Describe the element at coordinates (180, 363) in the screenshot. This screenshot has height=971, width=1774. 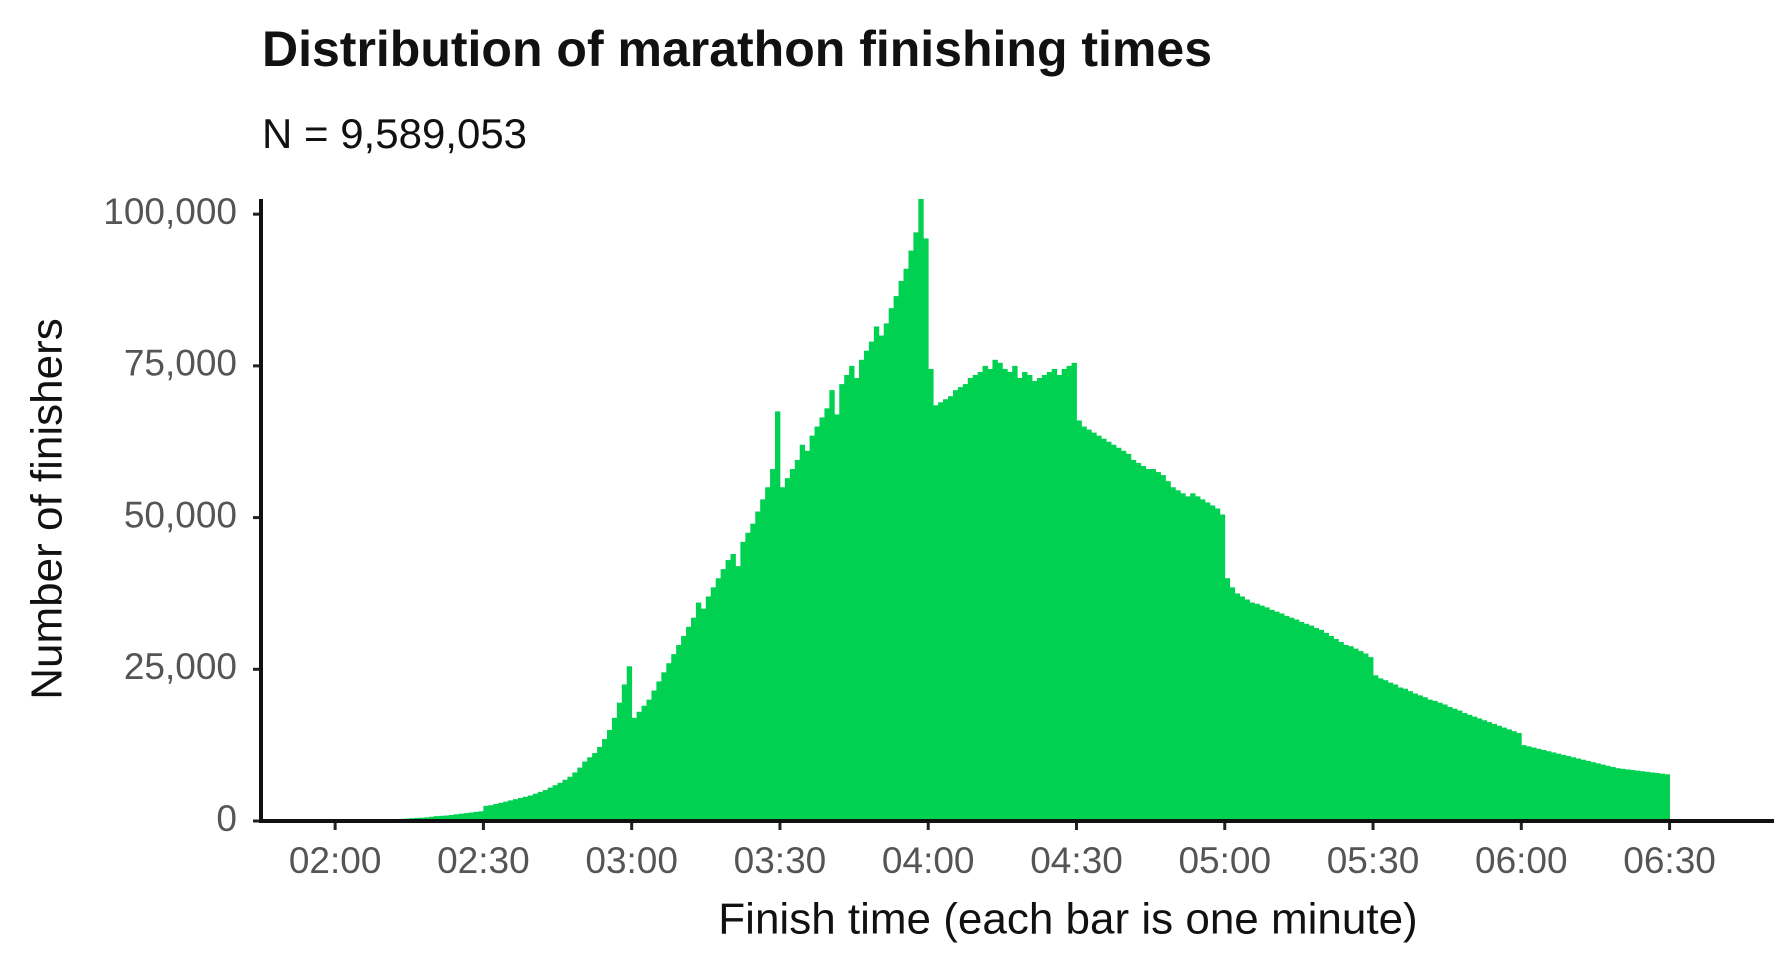
I see `y-tick-label: 75,000` at that location.